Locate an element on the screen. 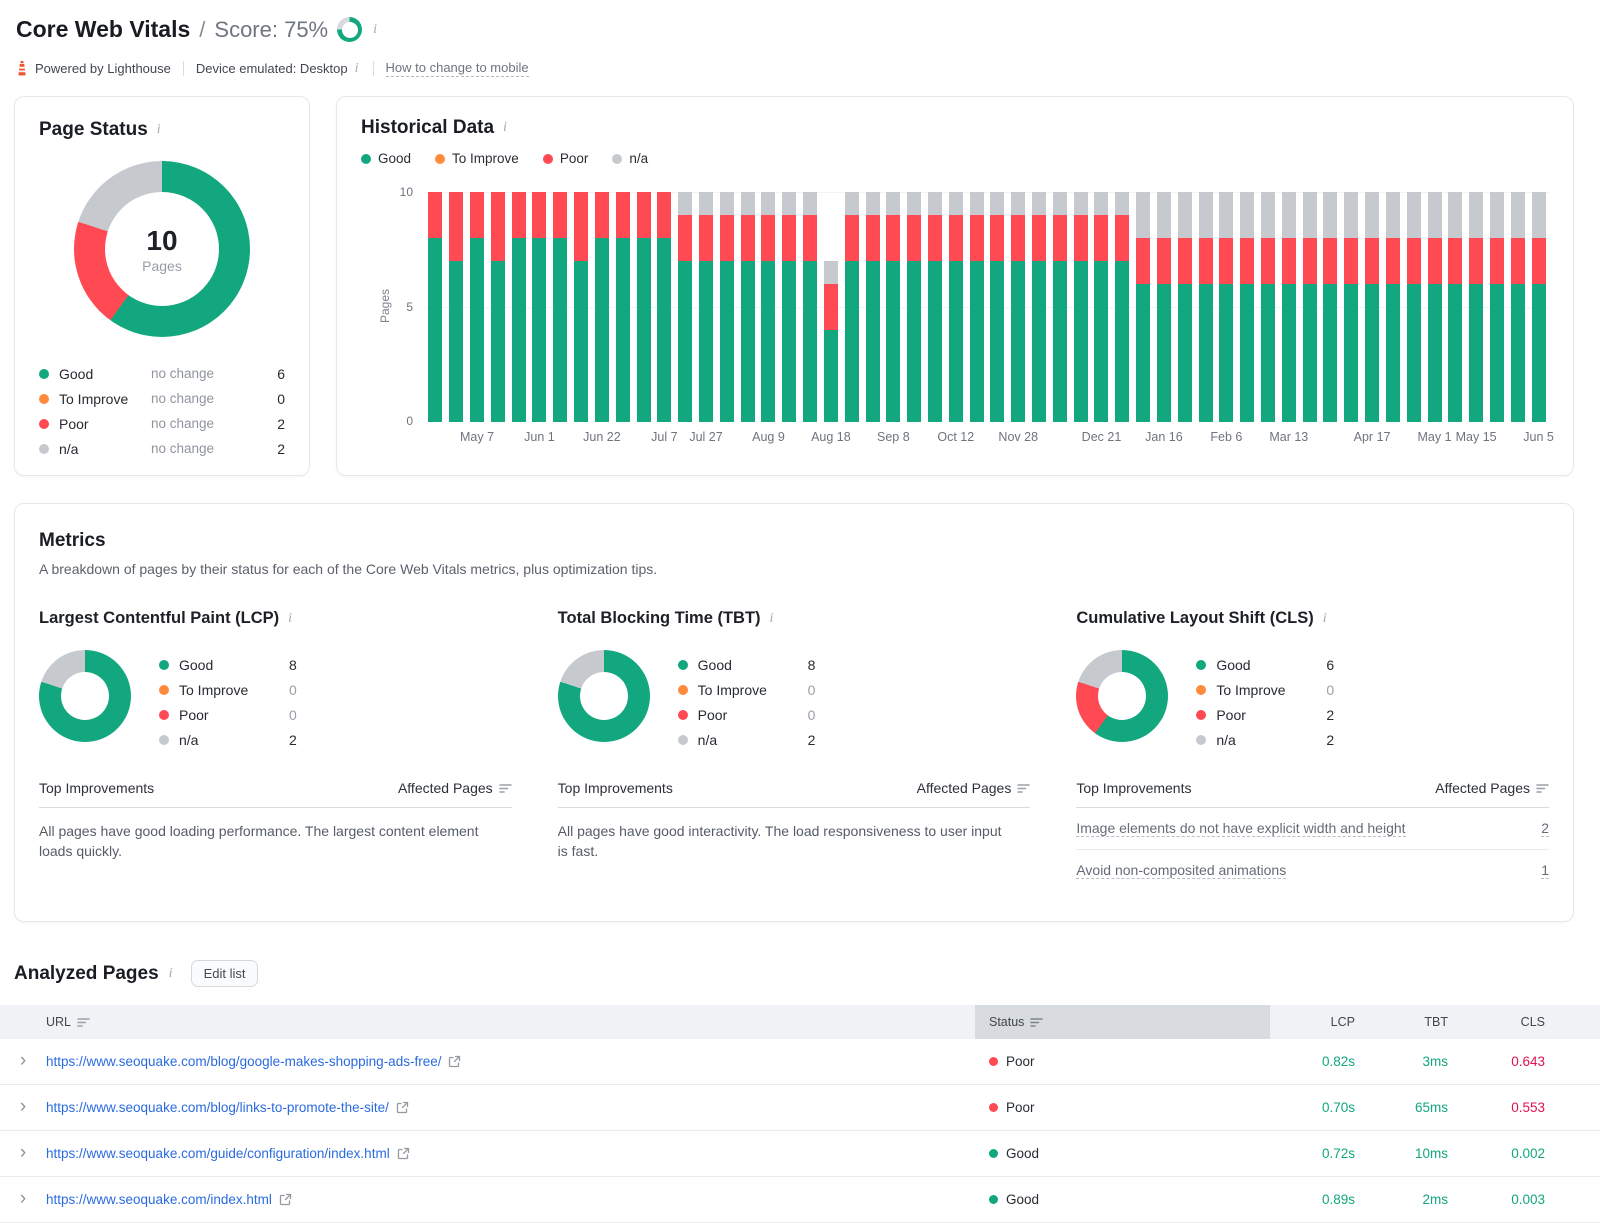 The width and height of the screenshot is (1600, 1223). column-header-url: URL is located at coordinates (510, 1022).